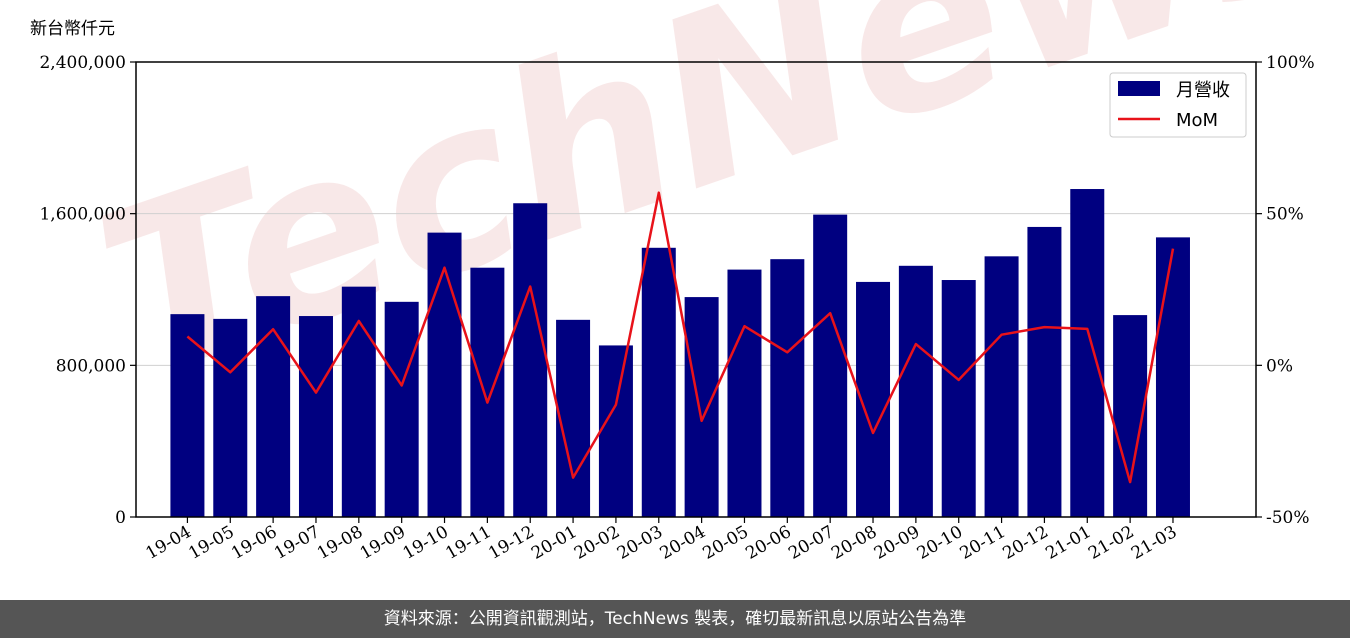 Image resolution: width=1350 pixels, height=638 pixels. I want to click on y-right-tick-label: -50%, so click(1288, 518).